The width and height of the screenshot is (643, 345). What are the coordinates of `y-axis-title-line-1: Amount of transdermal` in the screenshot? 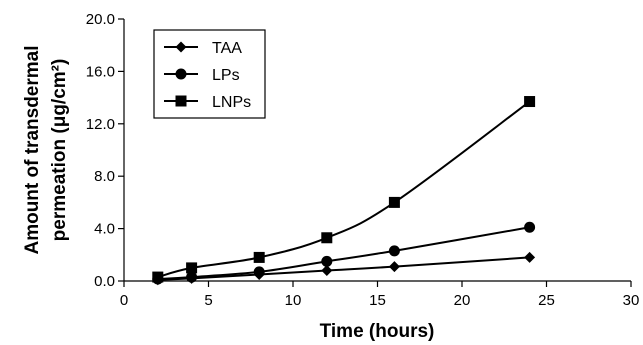 It's located at (32, 149).